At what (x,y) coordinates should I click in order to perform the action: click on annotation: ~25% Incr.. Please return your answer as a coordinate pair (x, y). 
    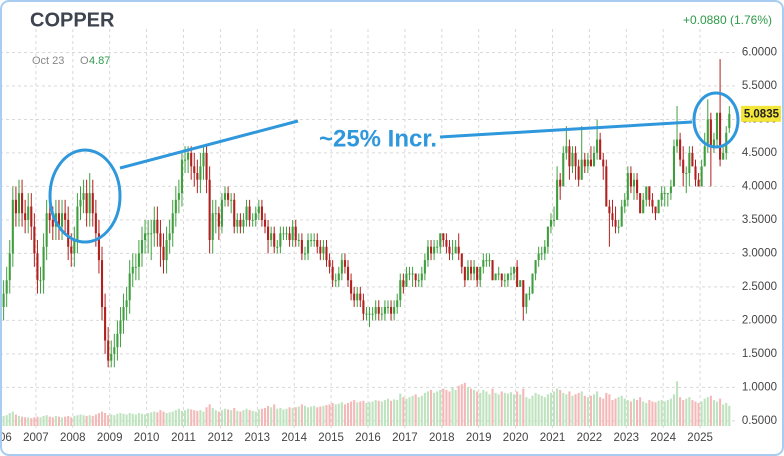
    Looking at the image, I should click on (378, 138).